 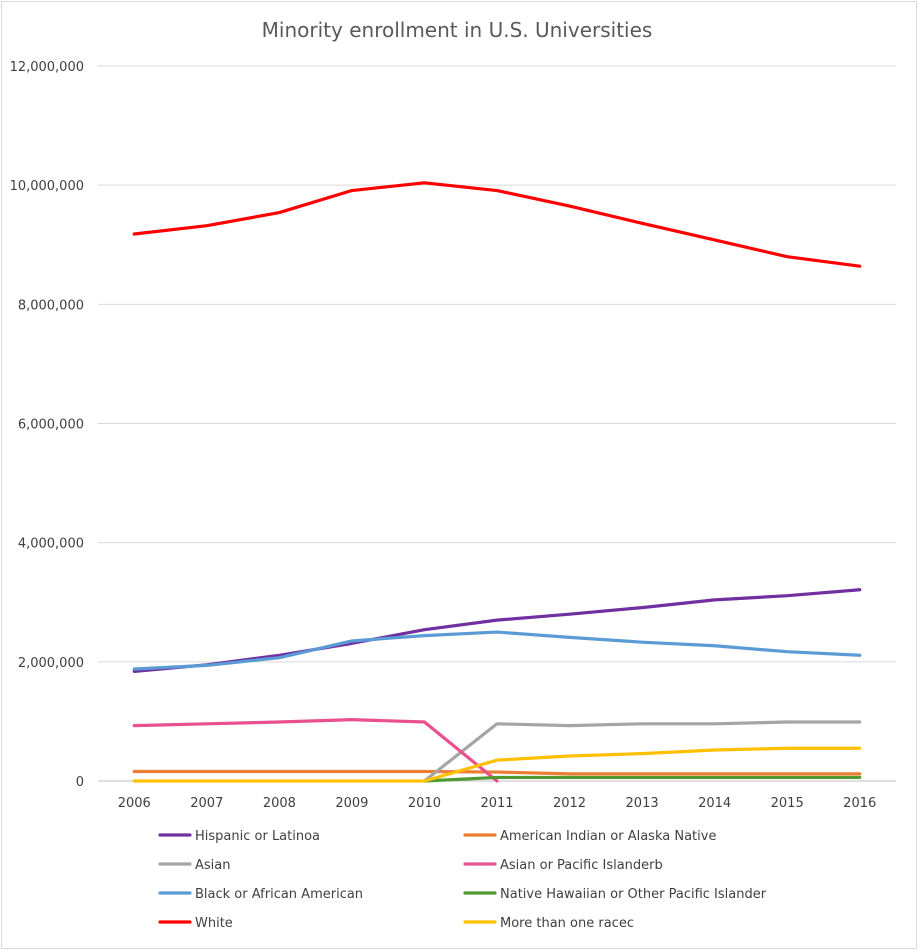 I want to click on legend-label: Hispanic or Latinoa, so click(x=257, y=836).